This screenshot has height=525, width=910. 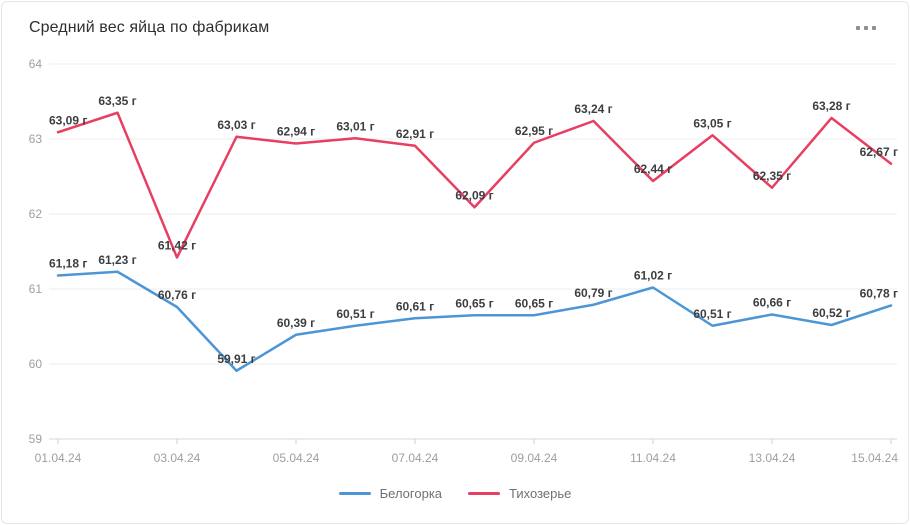 I want to click on x-axis-tick-label: 01.04.24, so click(x=58, y=458).